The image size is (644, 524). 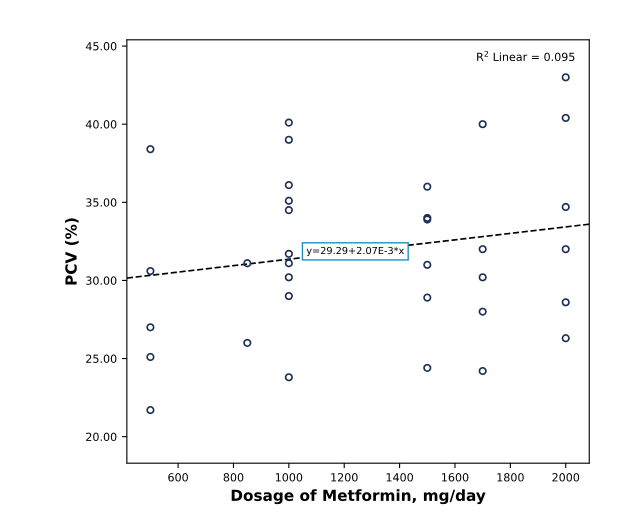 I want to click on x-tick-label: 600, so click(x=178, y=477).